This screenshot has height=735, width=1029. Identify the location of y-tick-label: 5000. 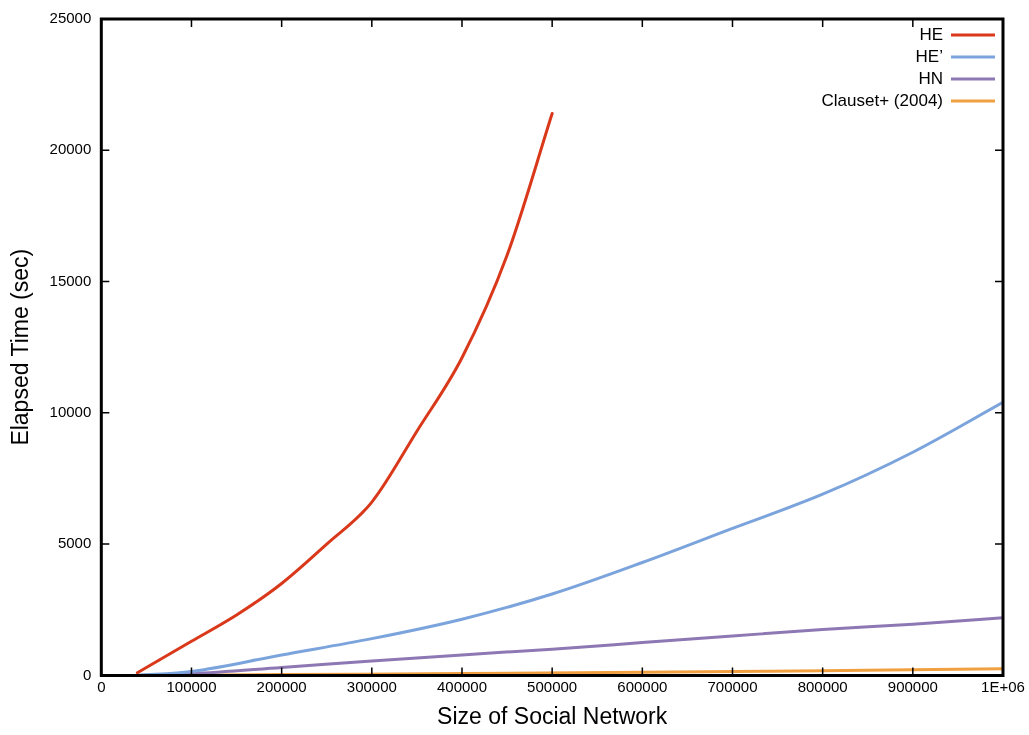
(74, 543).